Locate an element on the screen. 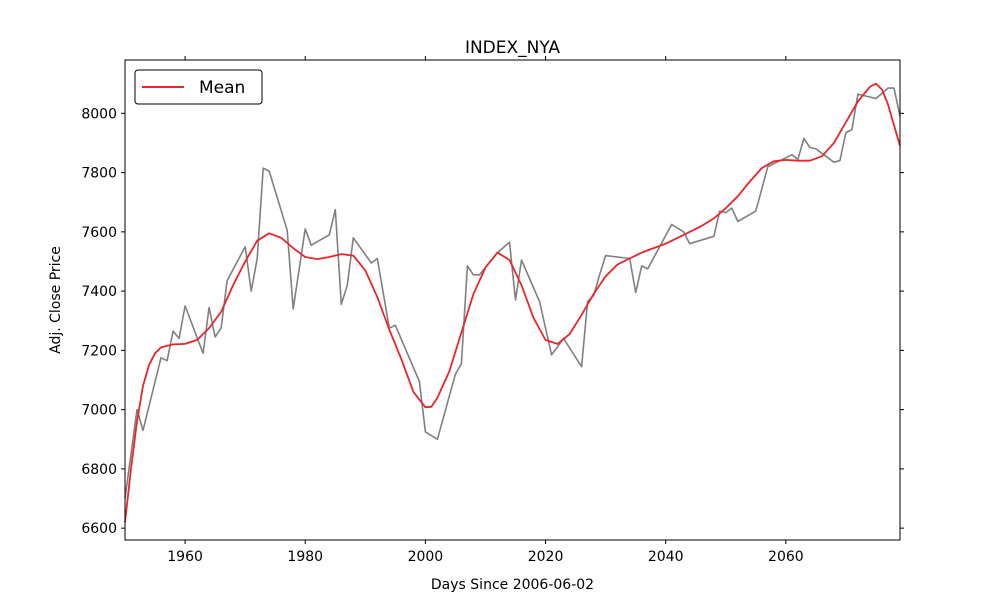 The height and width of the screenshot is (600, 1000). y-tick-label: 7400 is located at coordinates (99, 292).